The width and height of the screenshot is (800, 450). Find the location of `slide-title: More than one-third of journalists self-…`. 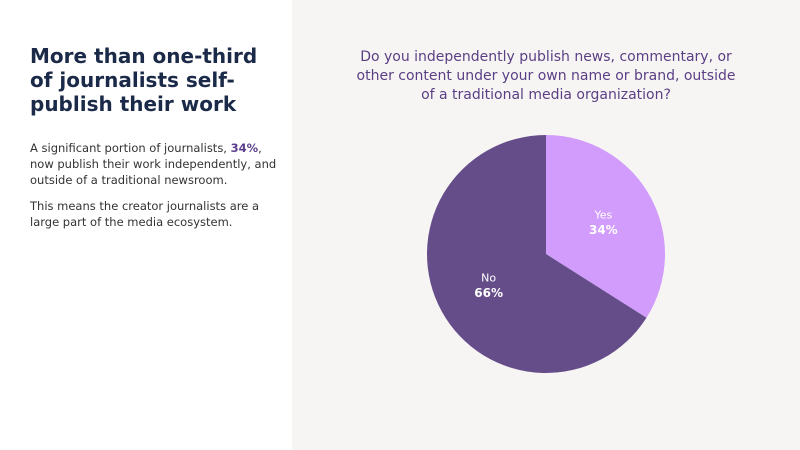

slide-title: More than one-third of journalists self-… is located at coordinates (144, 80).